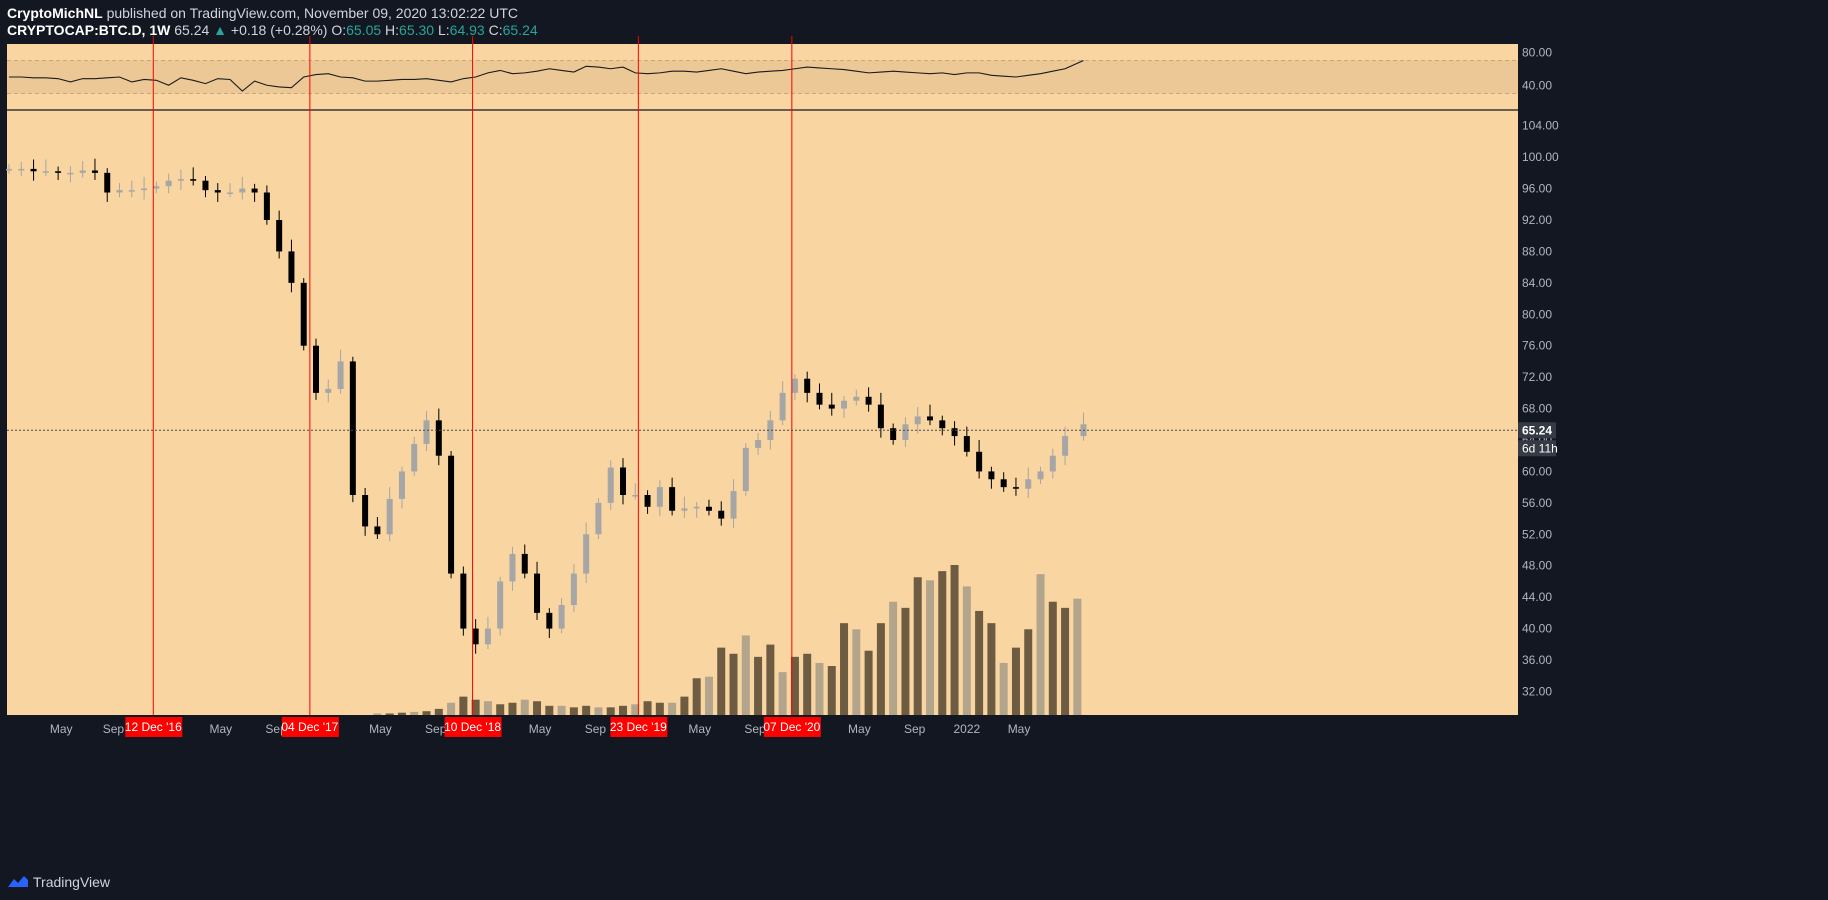 The width and height of the screenshot is (1828, 900). I want to click on symbol-label: CRYPTOCAP:BTC.D, 1W, so click(89, 30).